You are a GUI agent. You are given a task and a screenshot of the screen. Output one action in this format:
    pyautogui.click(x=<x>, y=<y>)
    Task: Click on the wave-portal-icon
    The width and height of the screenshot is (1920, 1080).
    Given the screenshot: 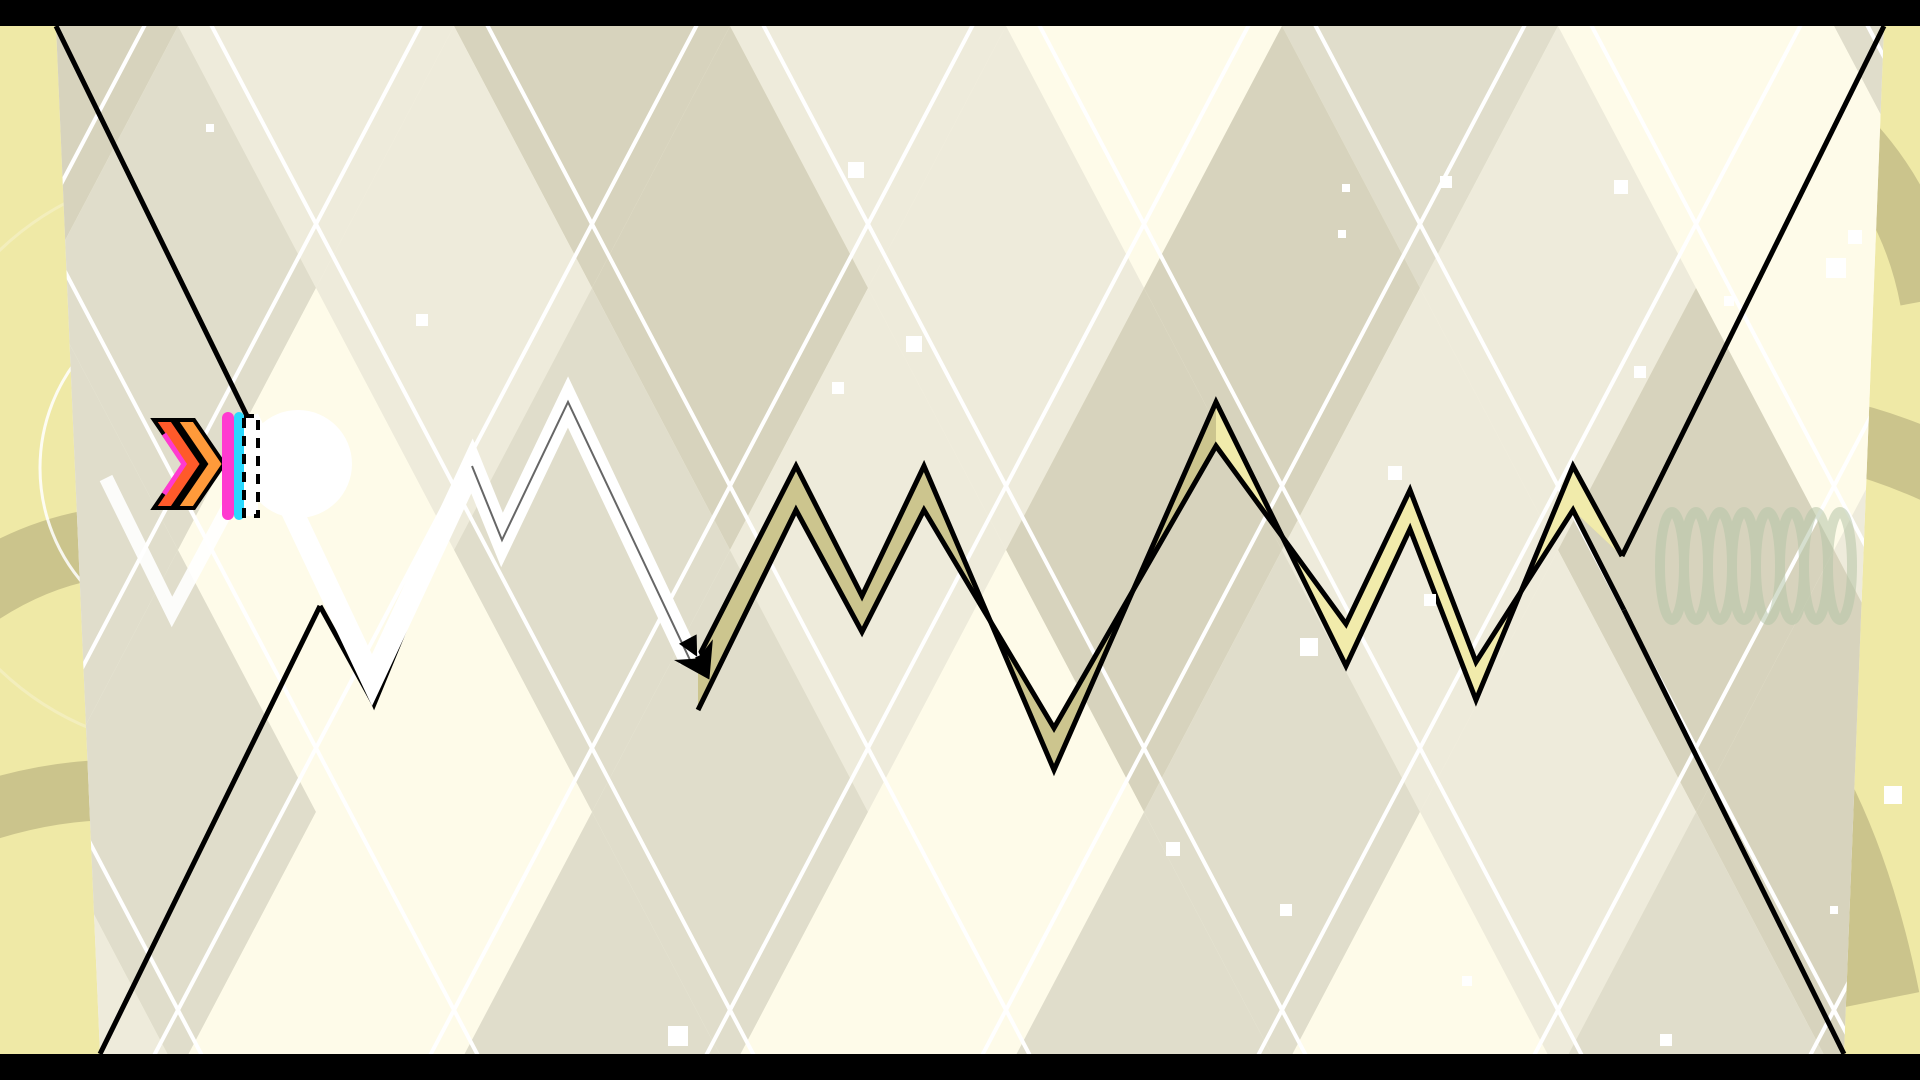 What is the action you would take?
    pyautogui.click(x=251, y=465)
    